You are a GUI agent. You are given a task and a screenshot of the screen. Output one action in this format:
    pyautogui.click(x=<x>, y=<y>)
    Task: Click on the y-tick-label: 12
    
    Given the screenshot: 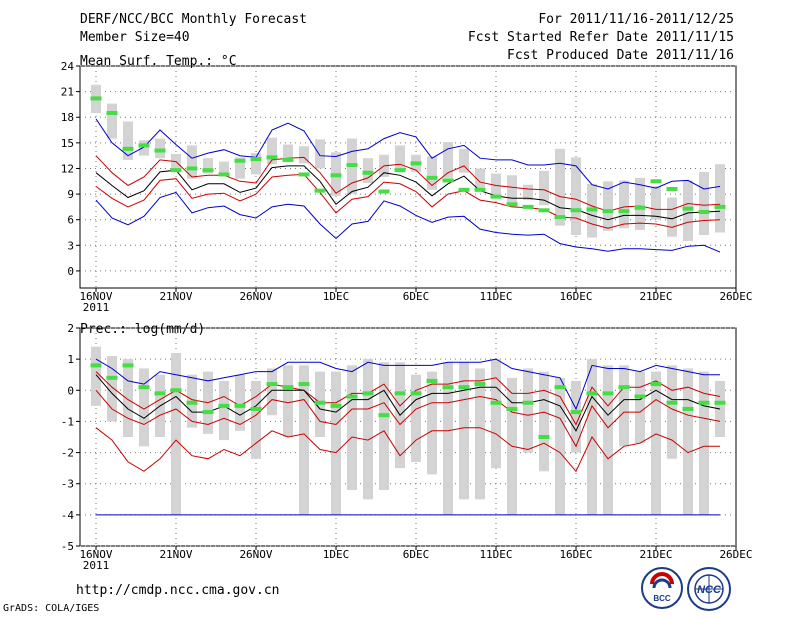 What is the action you would take?
    pyautogui.click(x=67, y=168)
    